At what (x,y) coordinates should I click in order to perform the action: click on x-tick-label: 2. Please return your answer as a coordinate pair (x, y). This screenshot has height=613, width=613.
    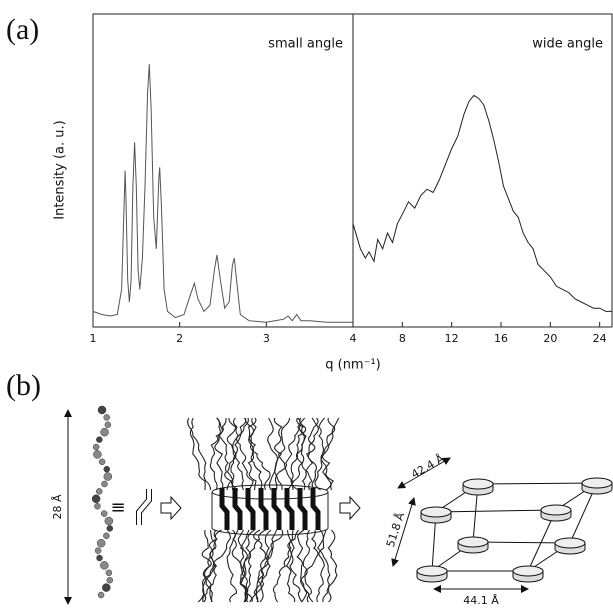
    Looking at the image, I should click on (179, 338).